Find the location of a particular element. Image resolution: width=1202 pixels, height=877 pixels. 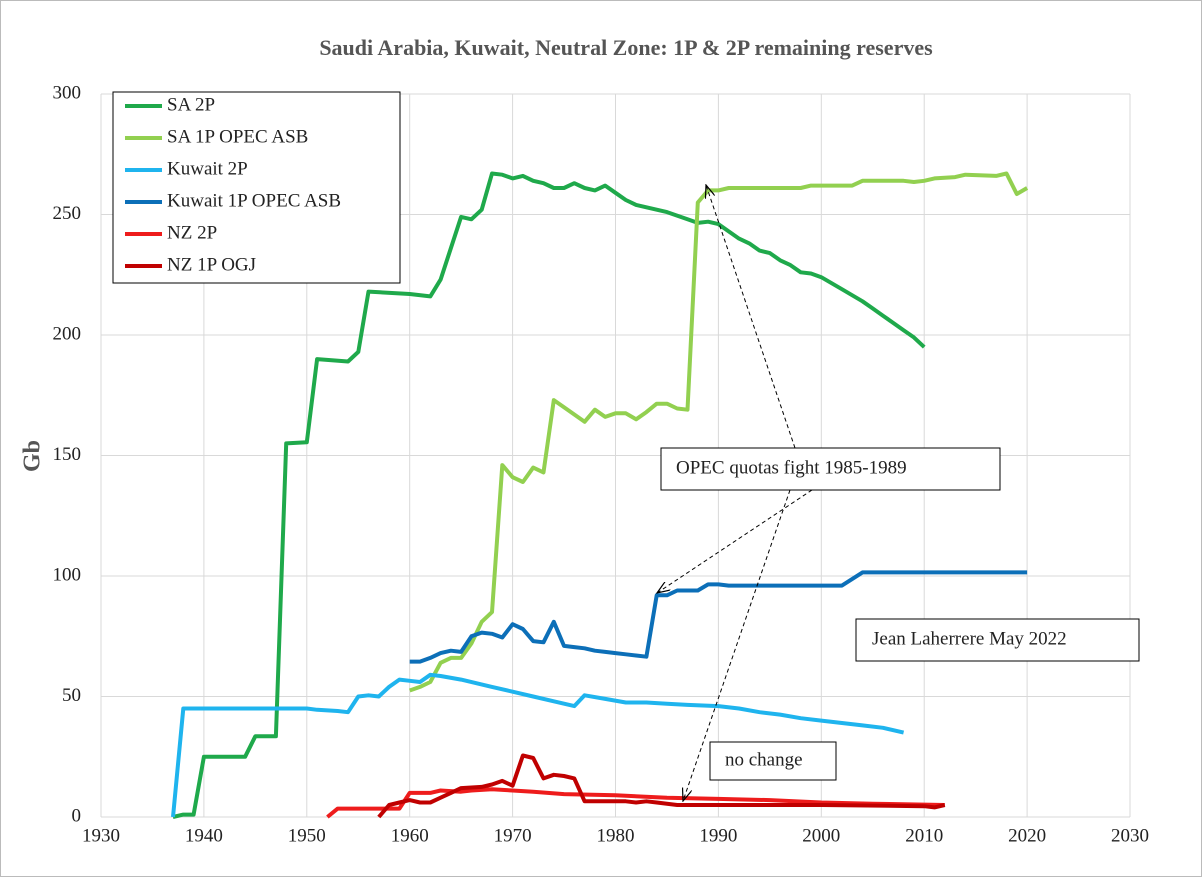

legend-label: SA 2P is located at coordinates (191, 104).